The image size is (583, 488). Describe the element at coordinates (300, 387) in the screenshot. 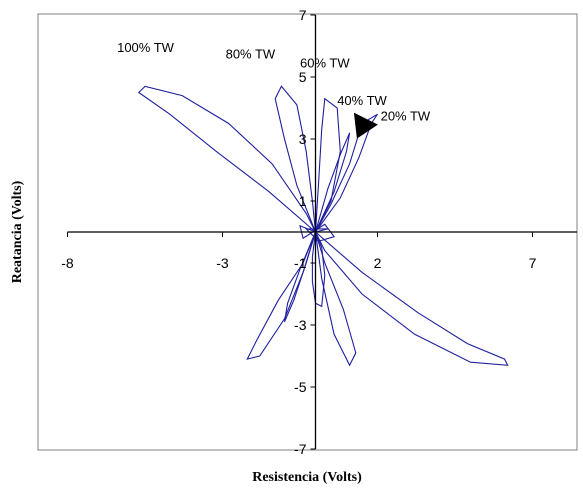

I see `y-tick-label: -5` at that location.